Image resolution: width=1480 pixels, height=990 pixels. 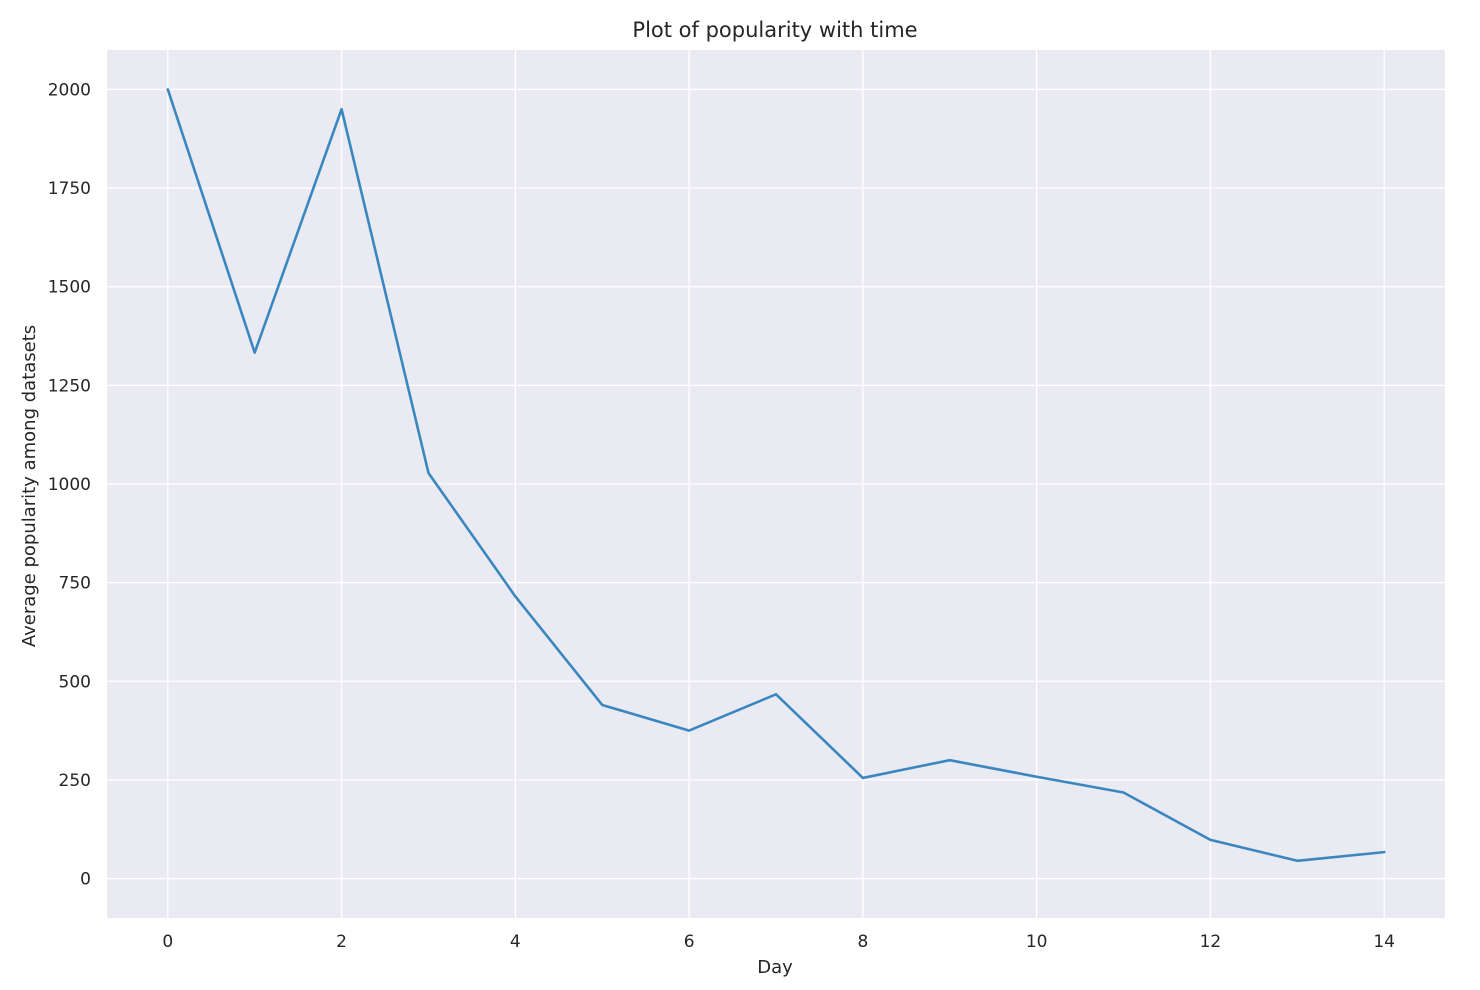 I want to click on y-axis-label: Average popularity among datasets, so click(x=29, y=486).